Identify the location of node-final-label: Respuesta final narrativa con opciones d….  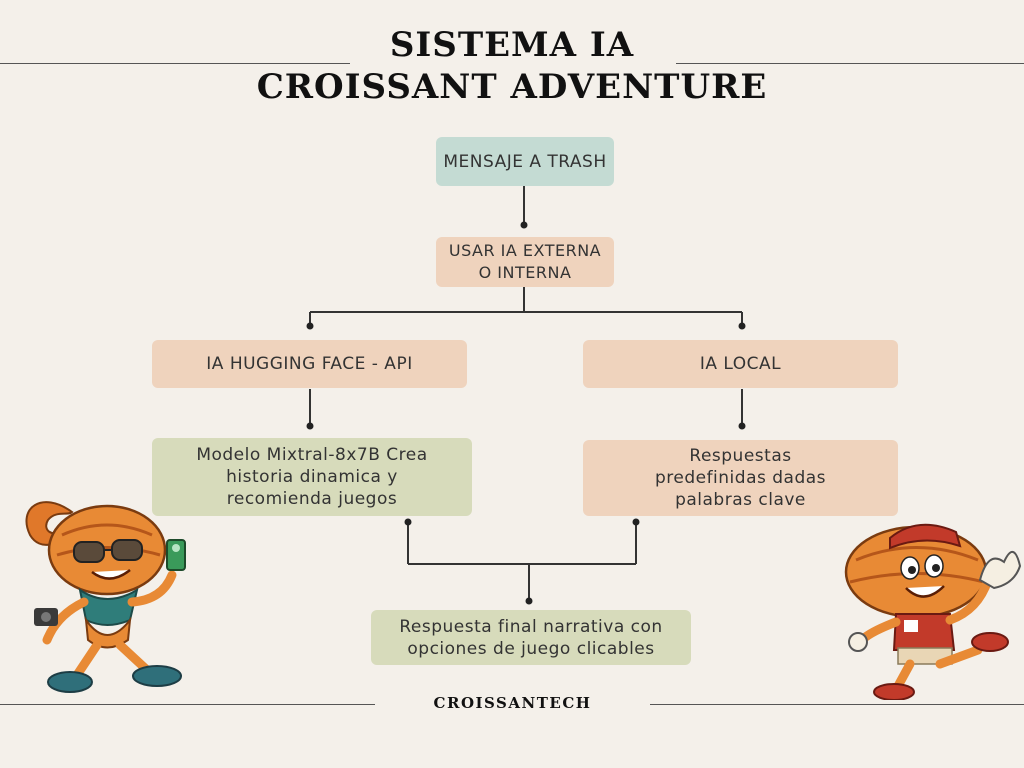
(531, 637).